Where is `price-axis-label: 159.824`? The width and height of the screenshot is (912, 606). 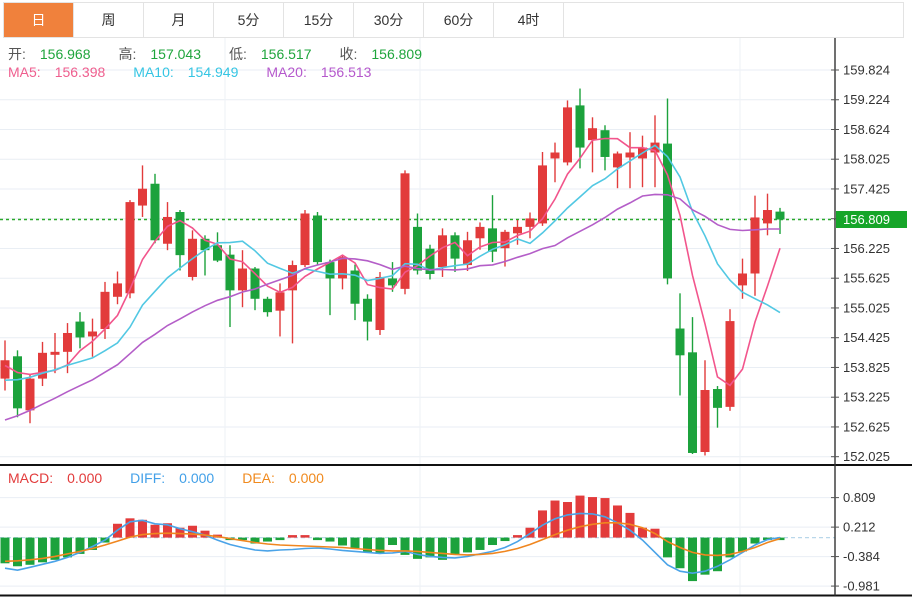 price-axis-label: 159.824 is located at coordinates (866, 70).